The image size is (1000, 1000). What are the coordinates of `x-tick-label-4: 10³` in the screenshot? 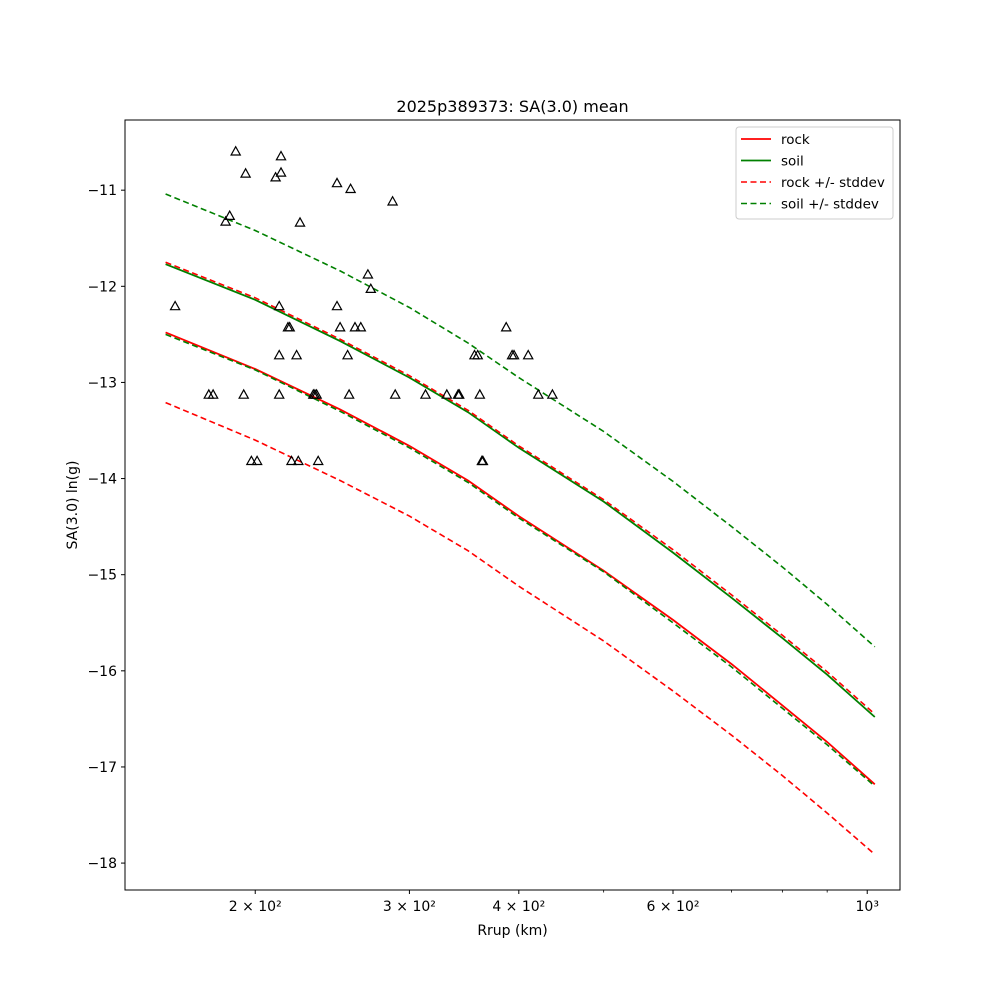 It's located at (867, 907).